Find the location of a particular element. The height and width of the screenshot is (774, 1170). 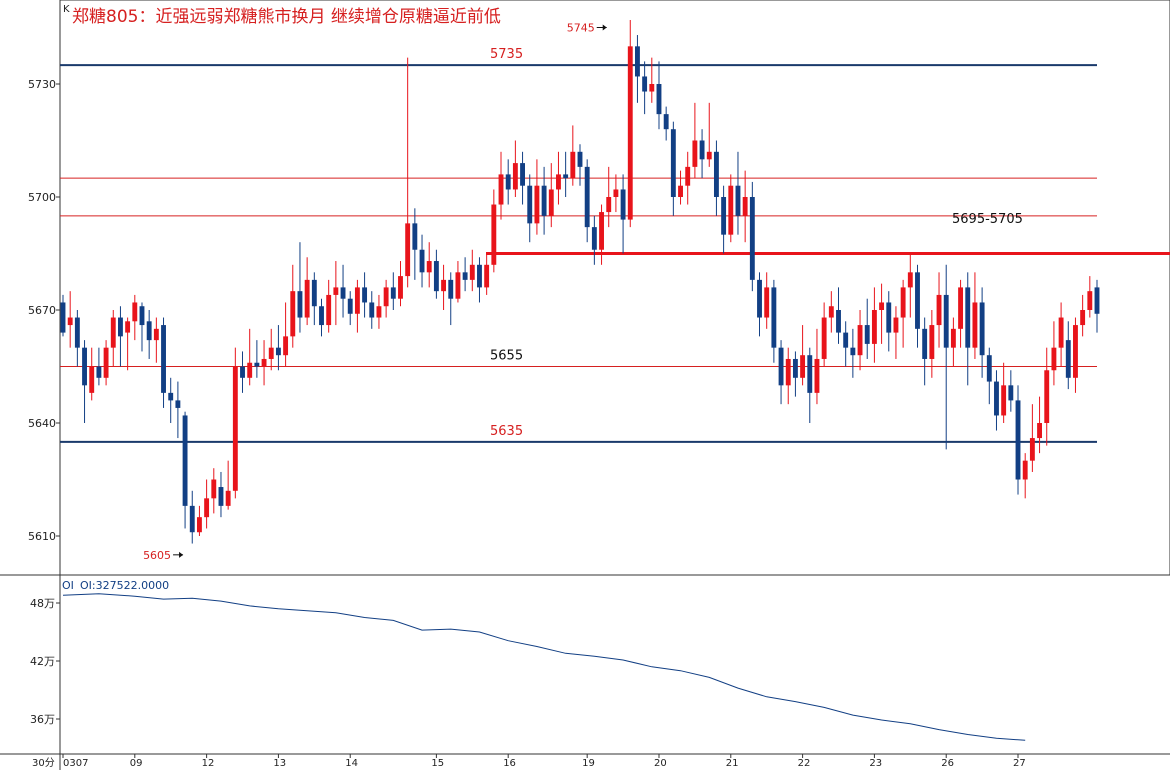

x-tick-label: 23 is located at coordinates (875, 763).